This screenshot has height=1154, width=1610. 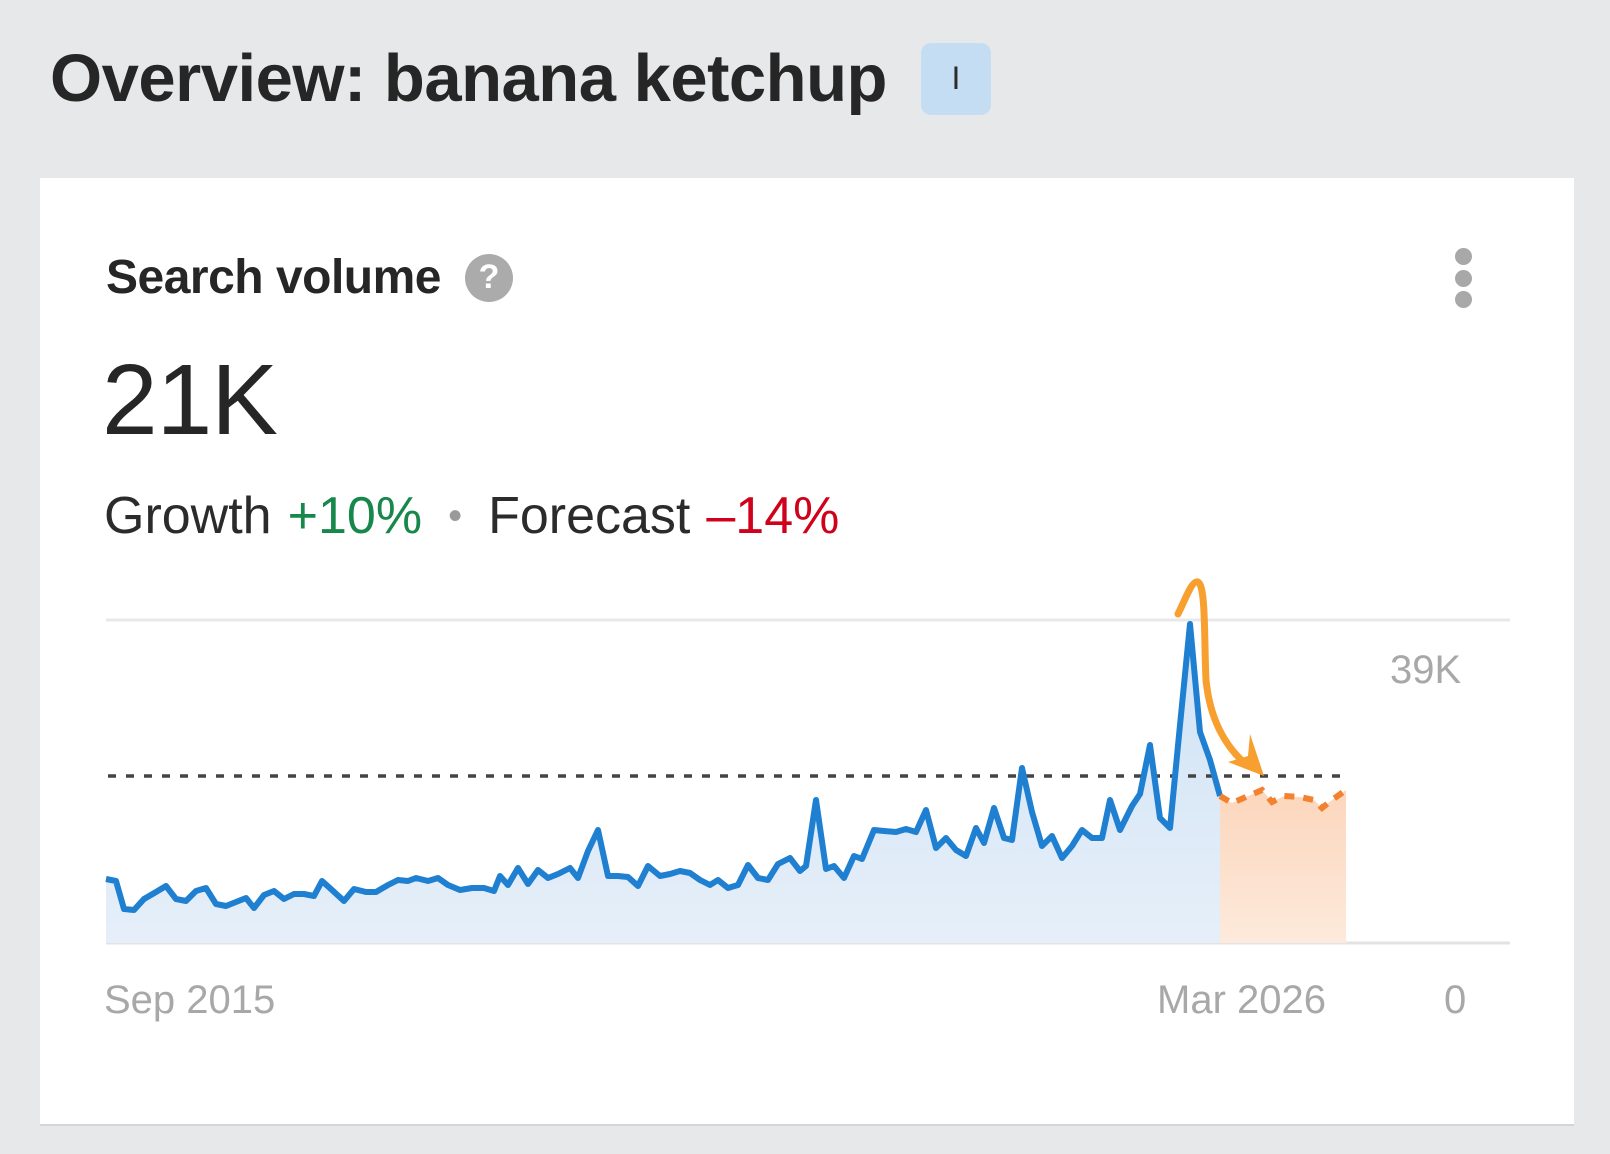 I want to click on stats-row: Growth +10% • Forecast –14%, so click(x=471, y=516).